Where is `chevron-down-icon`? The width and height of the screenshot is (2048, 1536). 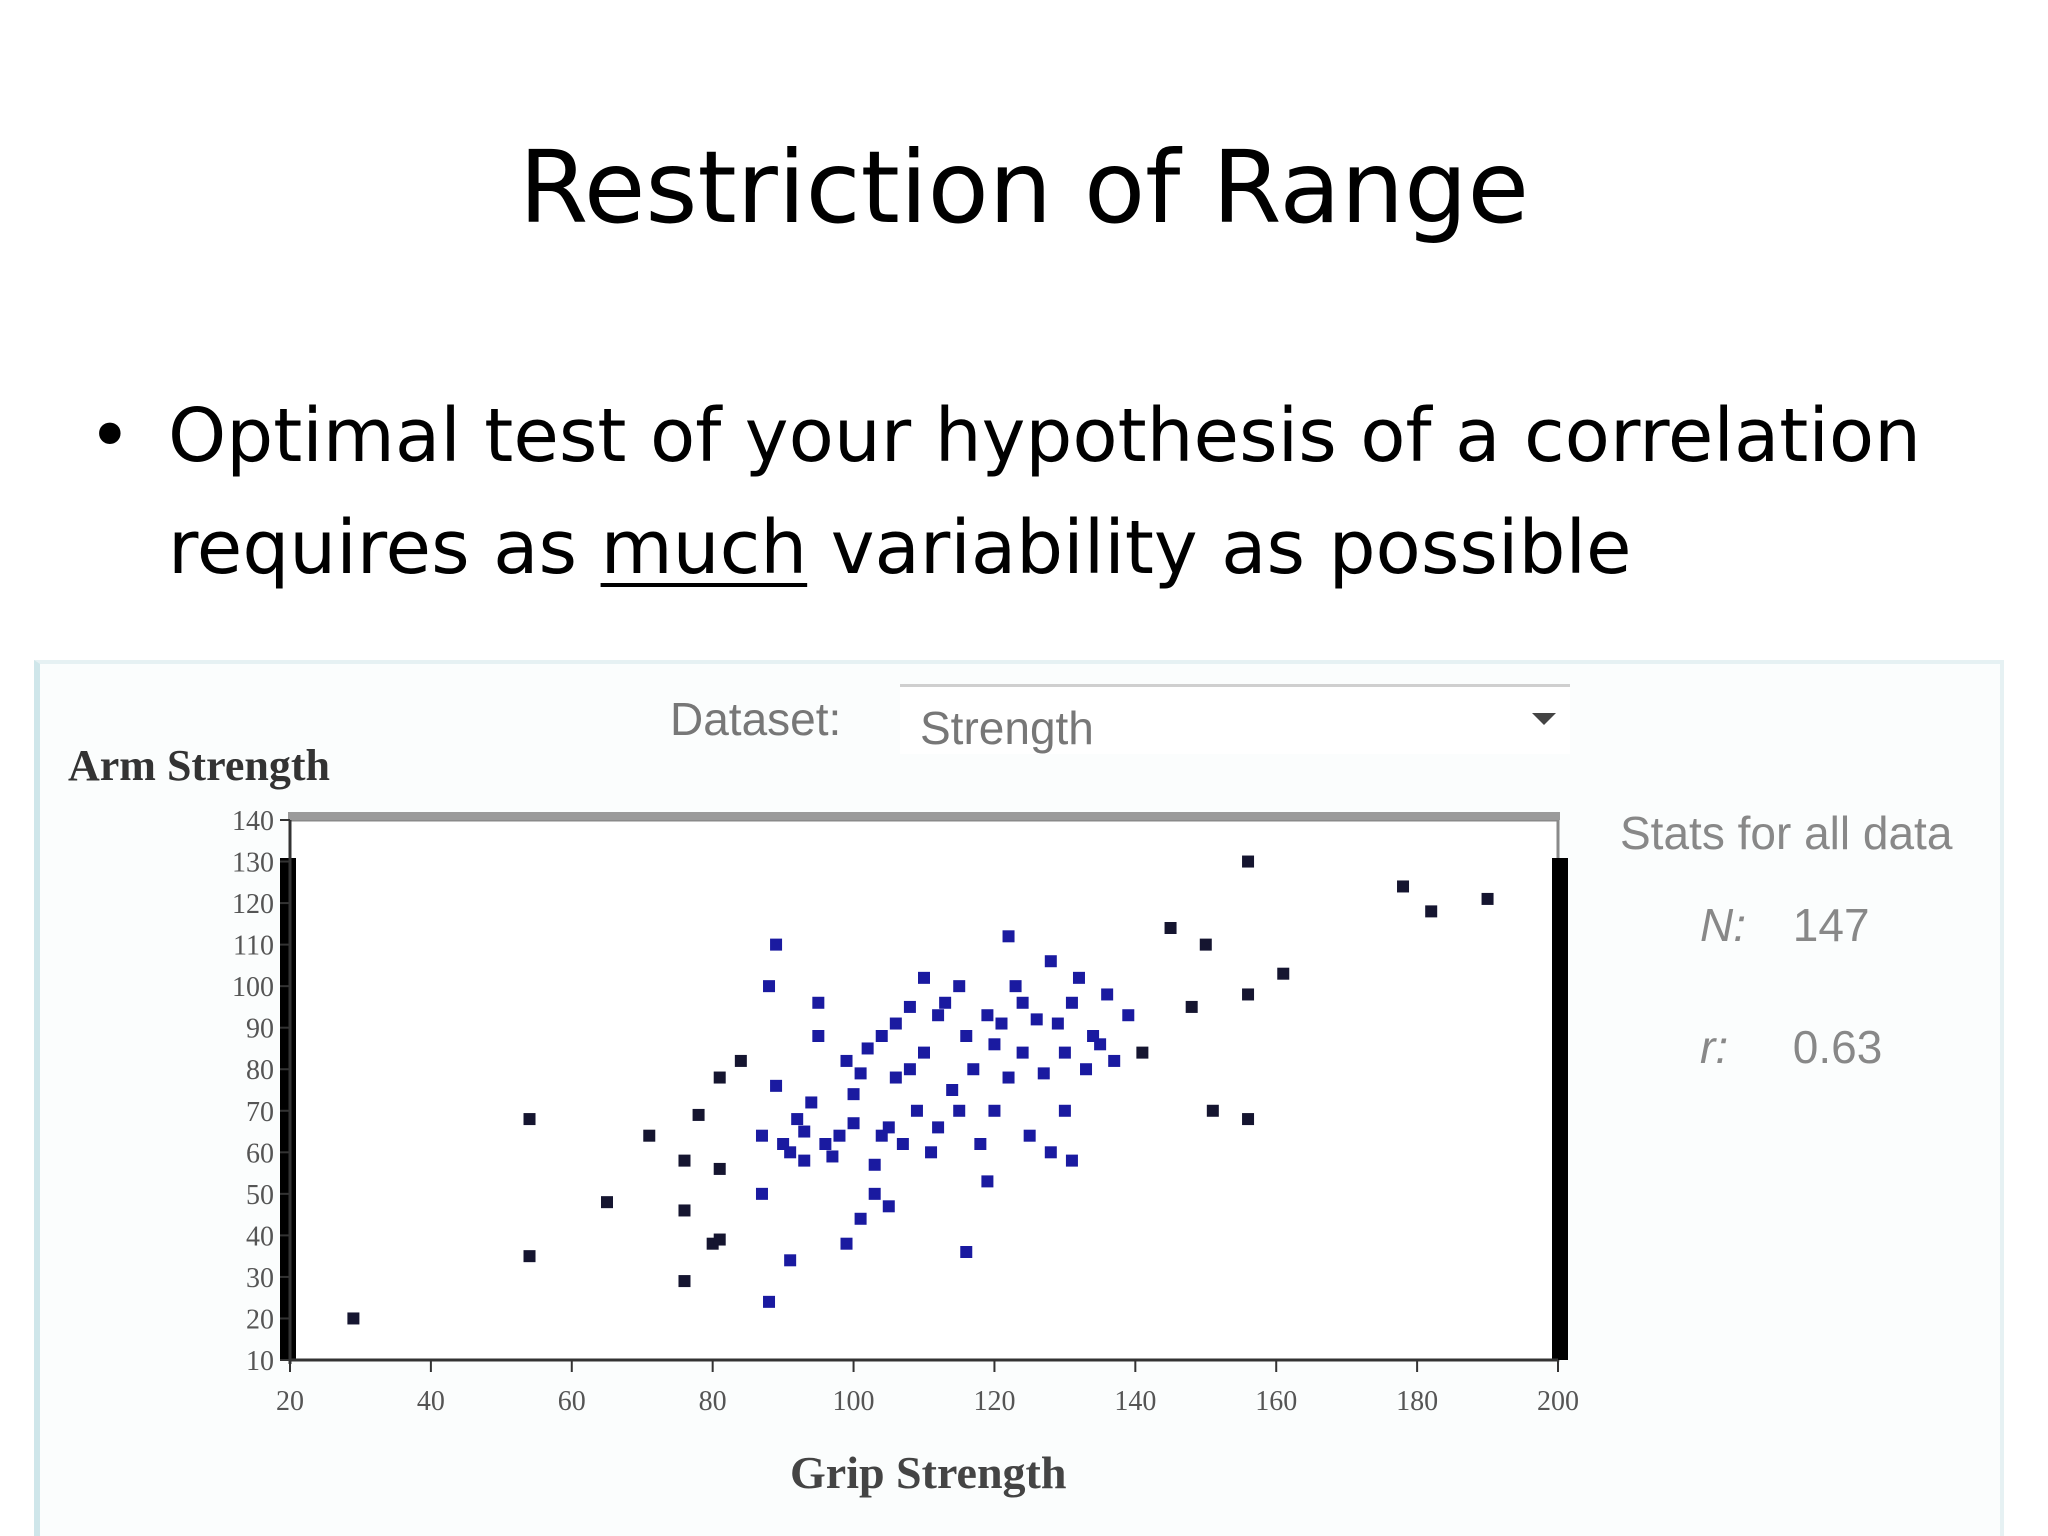
chevron-down-icon is located at coordinates (1544, 719).